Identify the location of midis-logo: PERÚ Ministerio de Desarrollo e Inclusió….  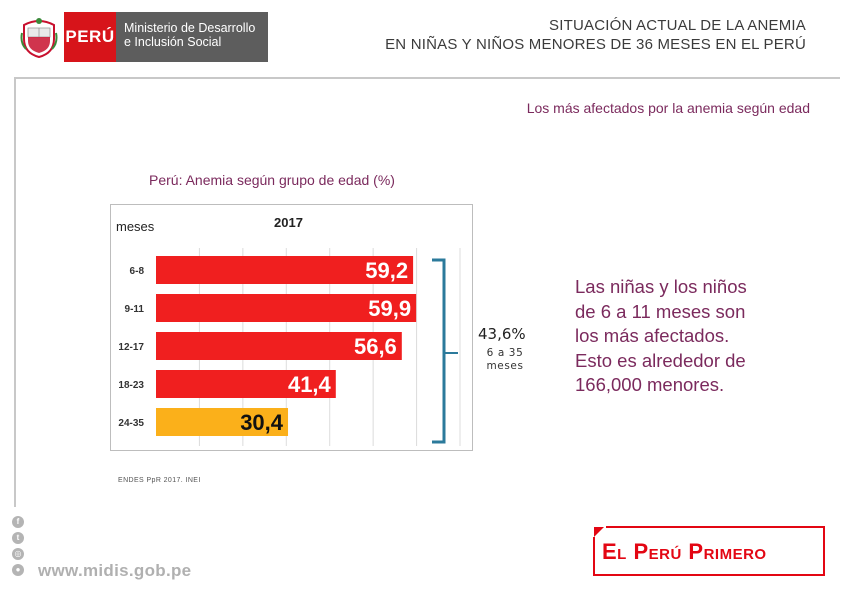
(141, 37).